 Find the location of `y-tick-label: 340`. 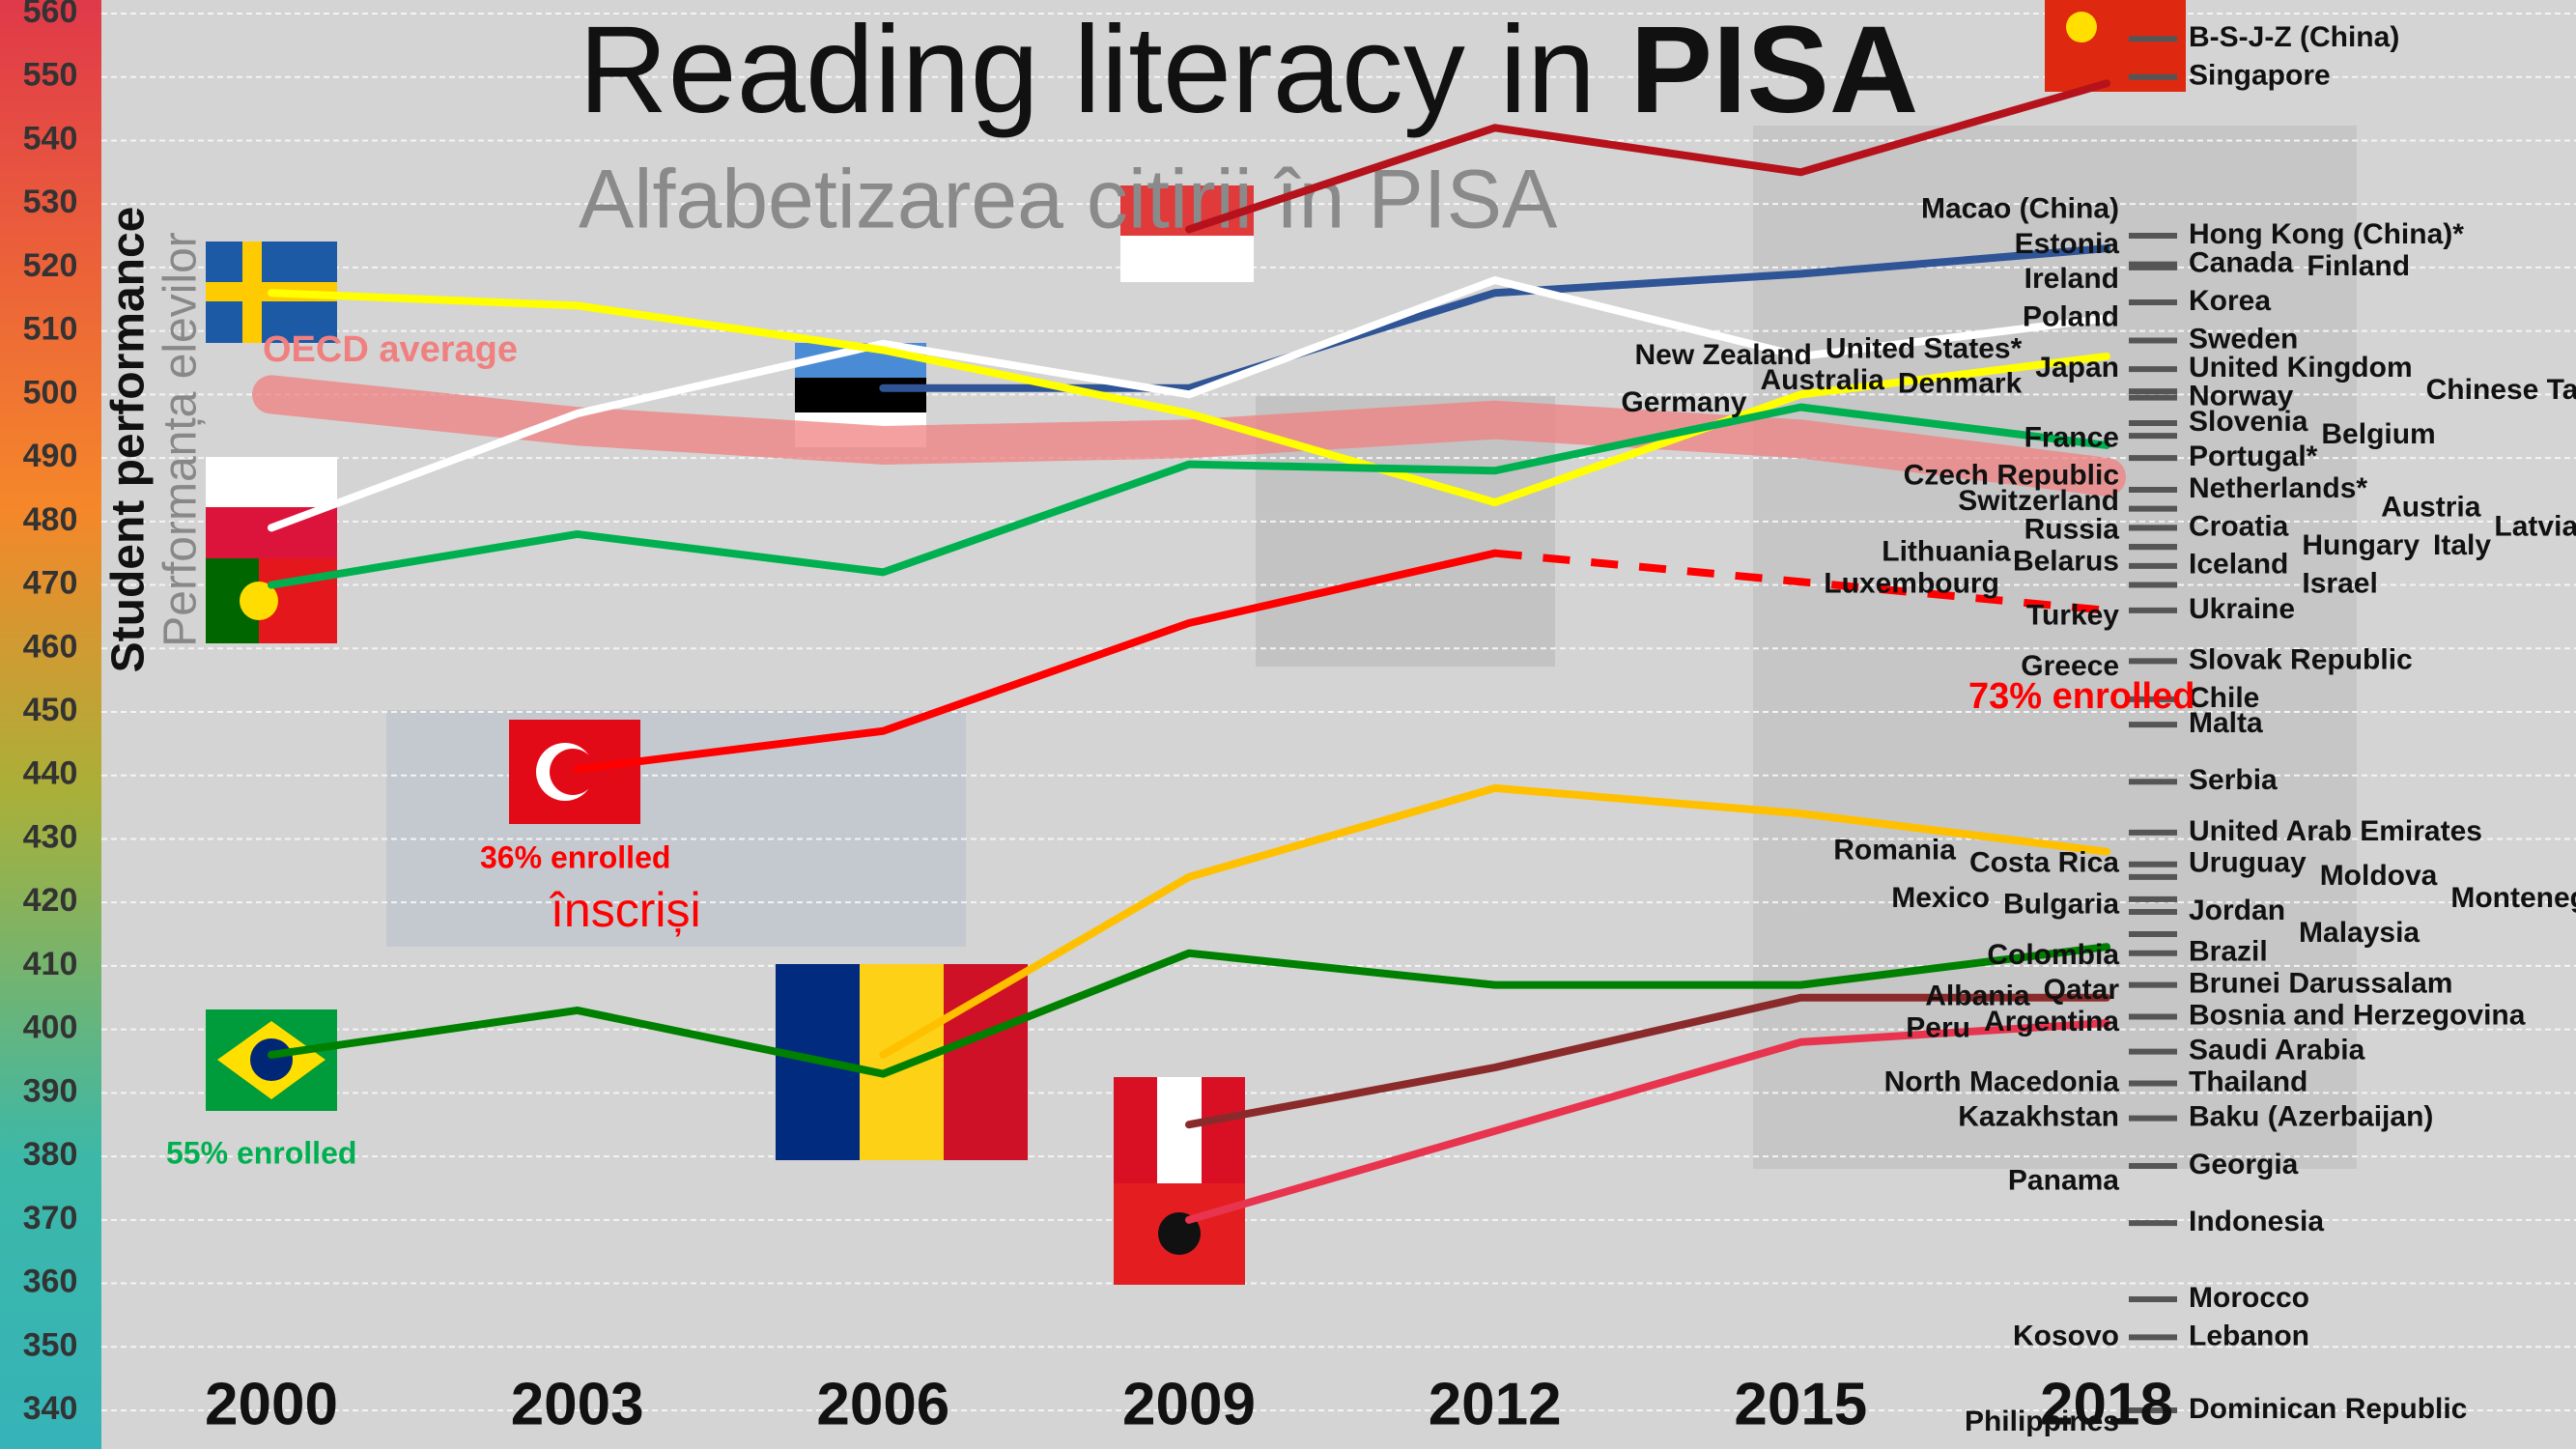

y-tick-label: 340 is located at coordinates (50, 1408).